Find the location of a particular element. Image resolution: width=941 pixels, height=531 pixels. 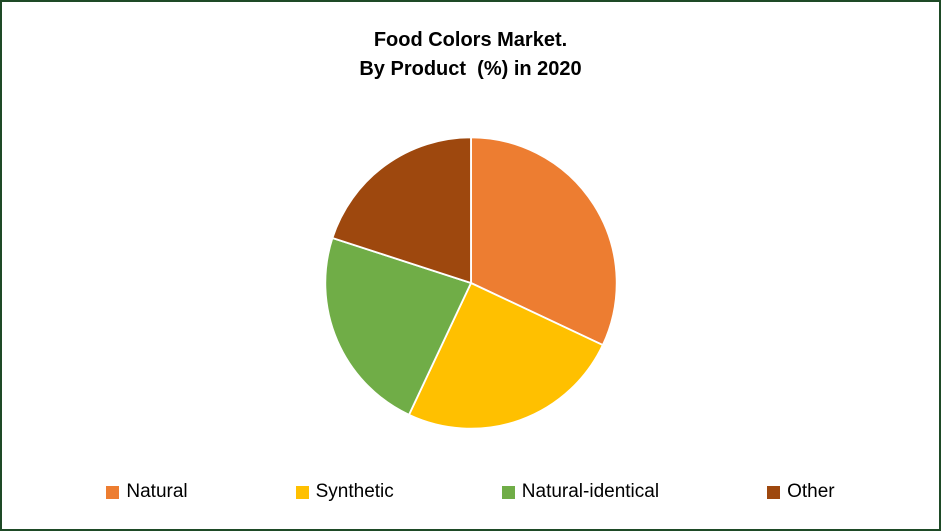

legend-swatch-synthetic-icon is located at coordinates (302, 492).